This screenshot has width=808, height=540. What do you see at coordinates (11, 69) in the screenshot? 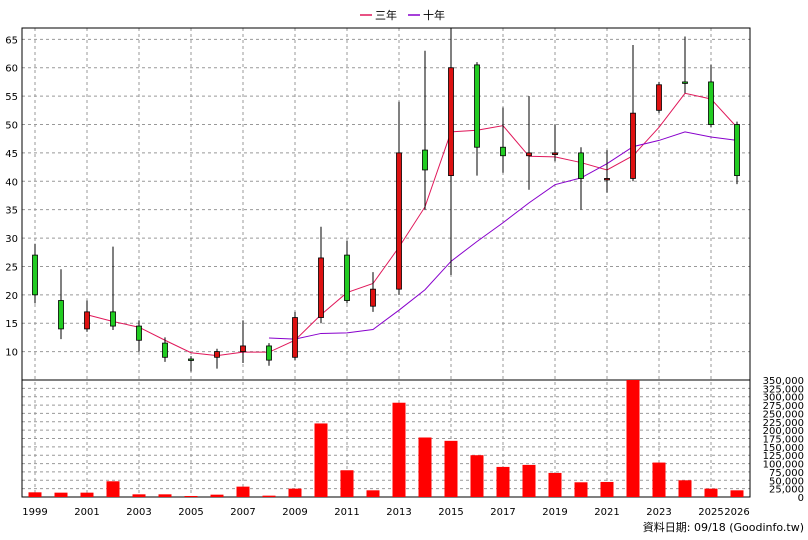
I see `price-tick-label: 60` at bounding box center [11, 69].